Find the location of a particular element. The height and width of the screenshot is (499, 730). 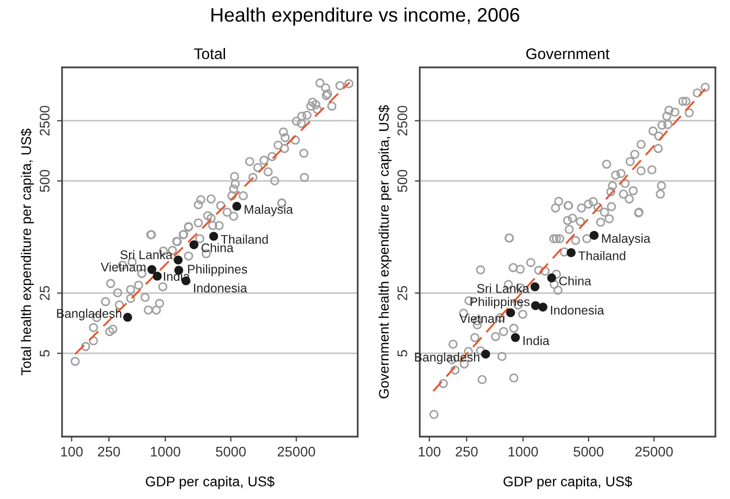

y-axis-title: Government health expenditure per capita, US$ is located at coordinates (385, 251).